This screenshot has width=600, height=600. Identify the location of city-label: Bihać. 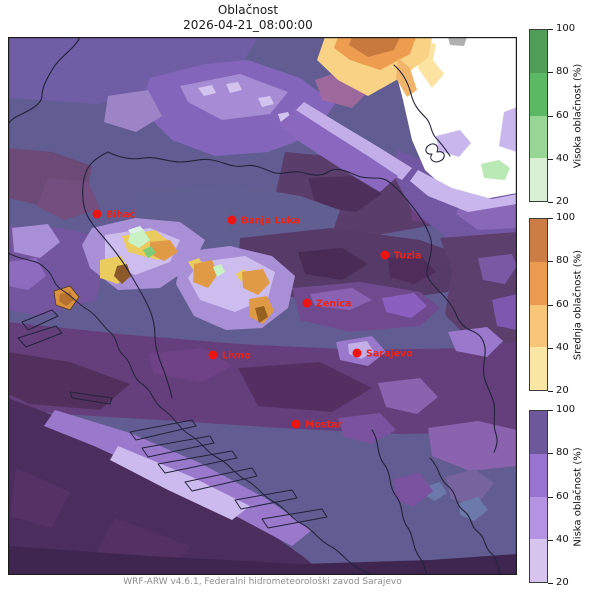
(121, 215).